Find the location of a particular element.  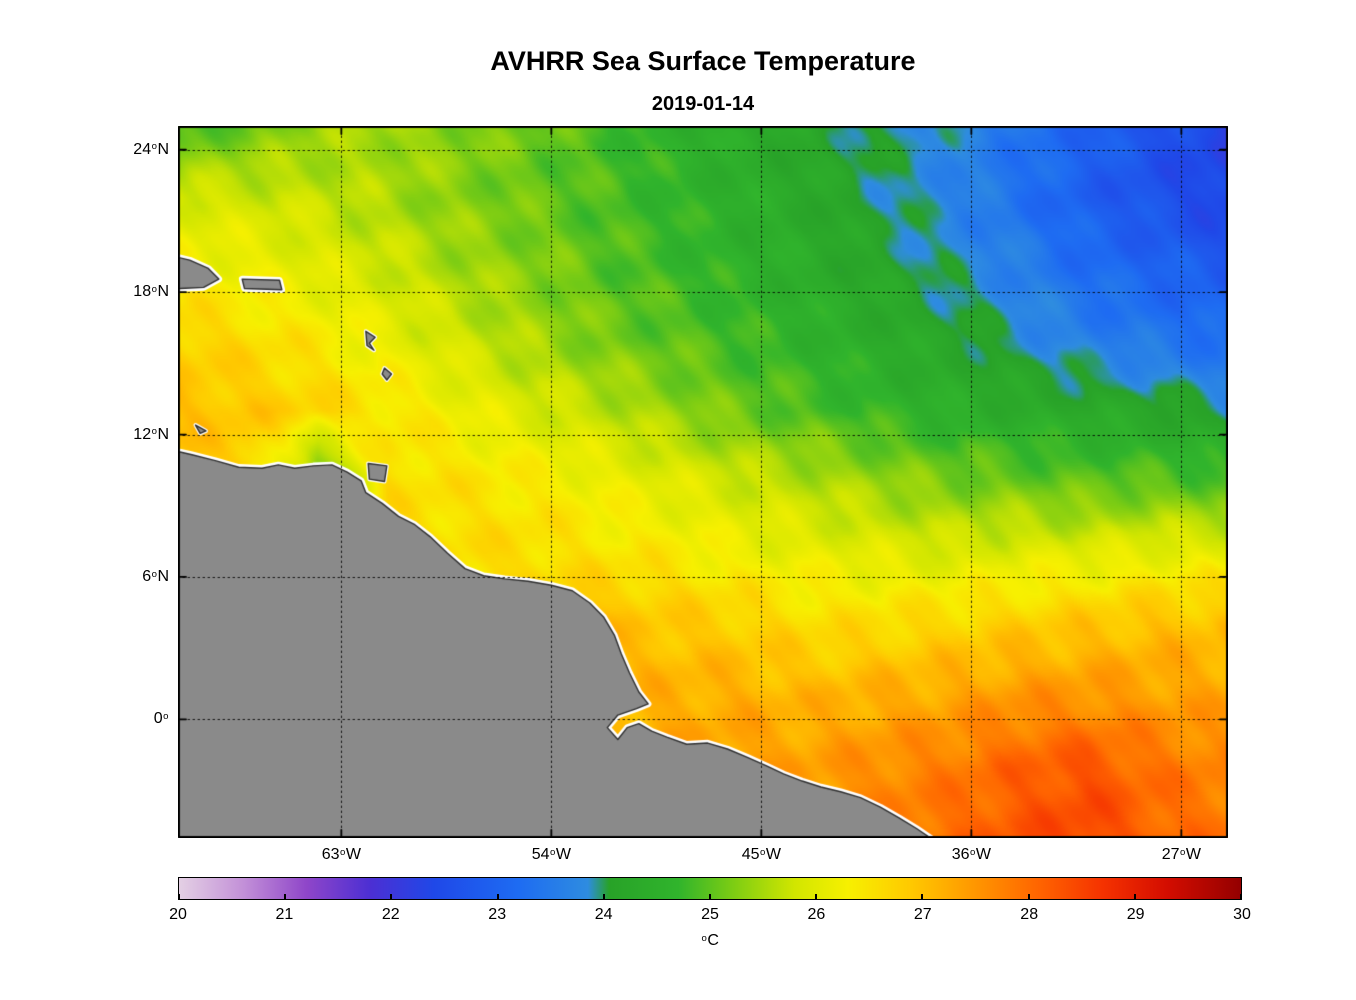

colorbar-gradient is located at coordinates (710, 888).